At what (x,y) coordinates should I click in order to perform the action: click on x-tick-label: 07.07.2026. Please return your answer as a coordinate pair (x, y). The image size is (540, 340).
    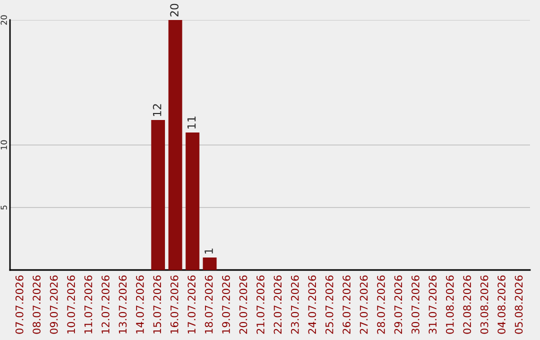
    Looking at the image, I should click on (19, 305).